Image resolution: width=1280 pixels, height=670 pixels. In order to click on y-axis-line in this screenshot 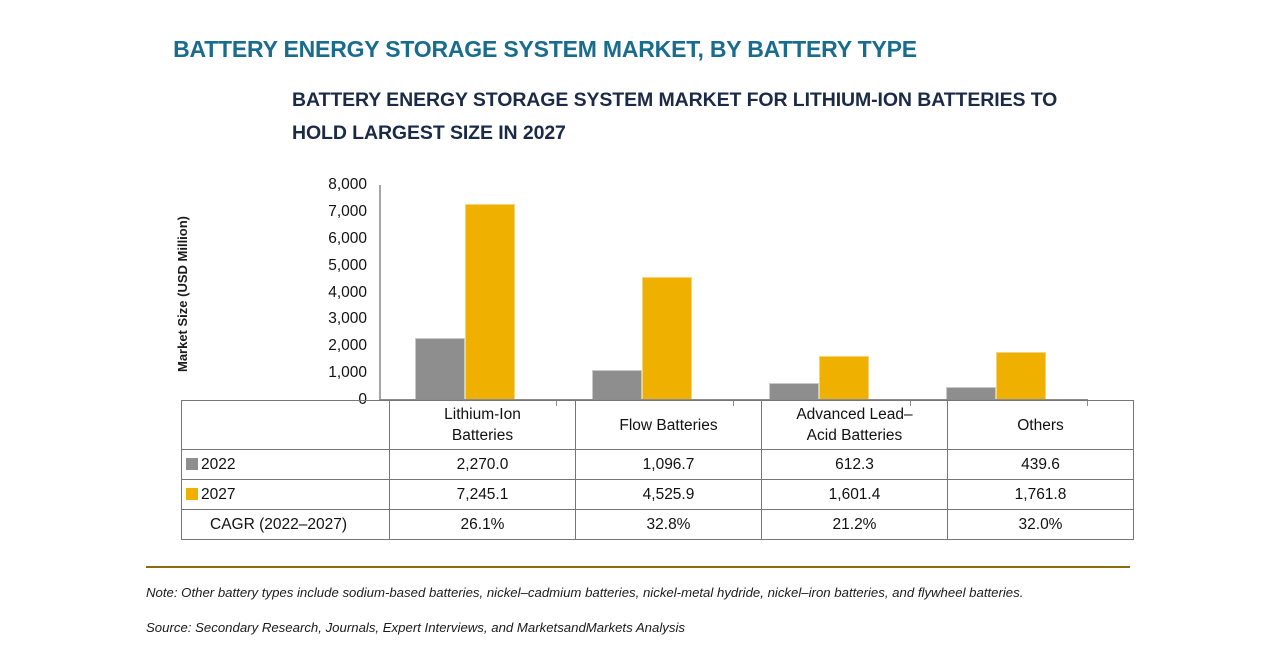, I will do `click(380, 292)`.